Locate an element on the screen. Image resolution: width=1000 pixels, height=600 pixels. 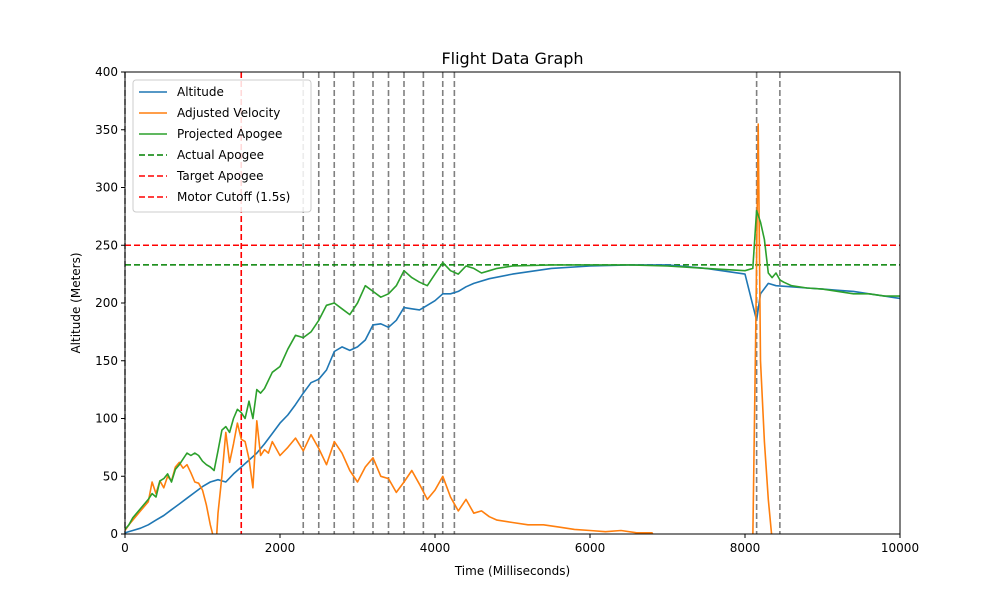
legend-box is located at coordinates (222, 146).